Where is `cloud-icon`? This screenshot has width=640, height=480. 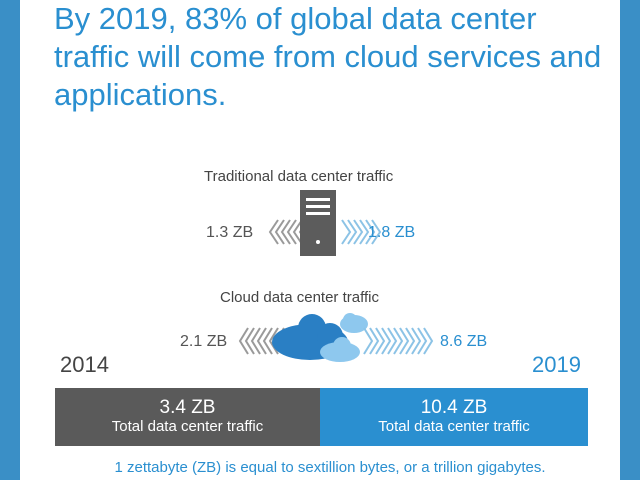 cloud-icon is located at coordinates (320, 337).